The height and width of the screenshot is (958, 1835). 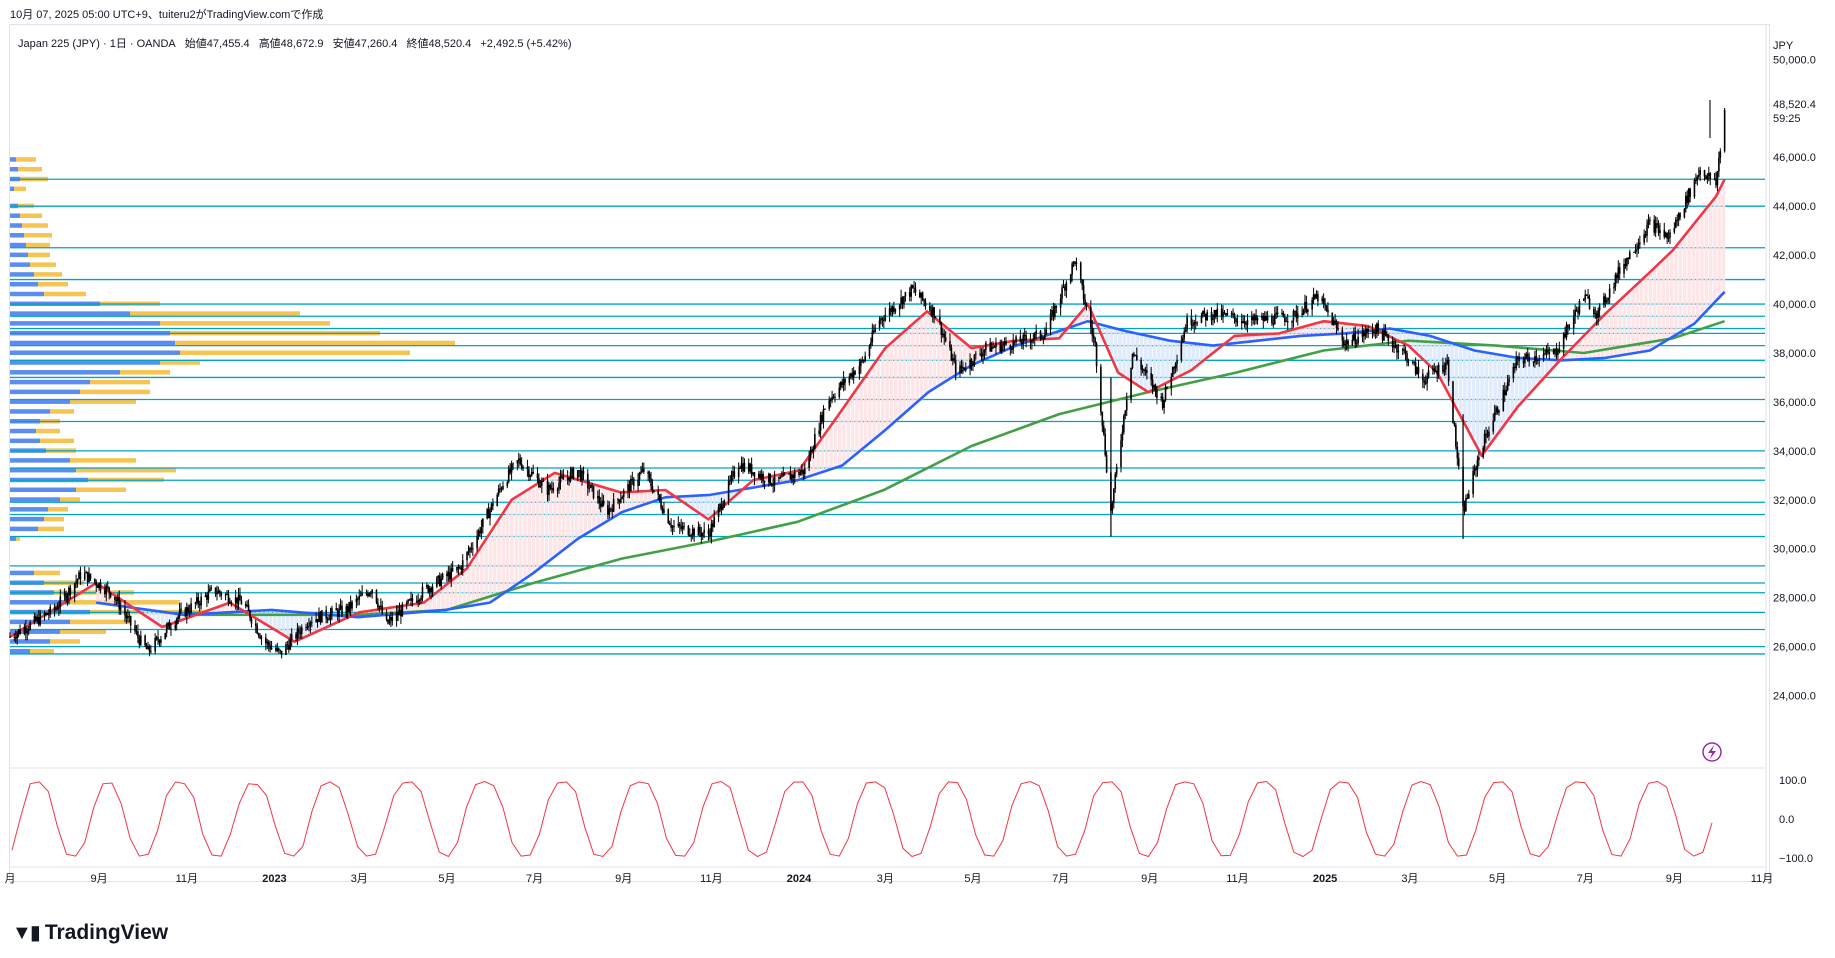 I want to click on legend-symbol: Japan 225 (JPY) · 1日 · OANDA, so click(x=97, y=44).